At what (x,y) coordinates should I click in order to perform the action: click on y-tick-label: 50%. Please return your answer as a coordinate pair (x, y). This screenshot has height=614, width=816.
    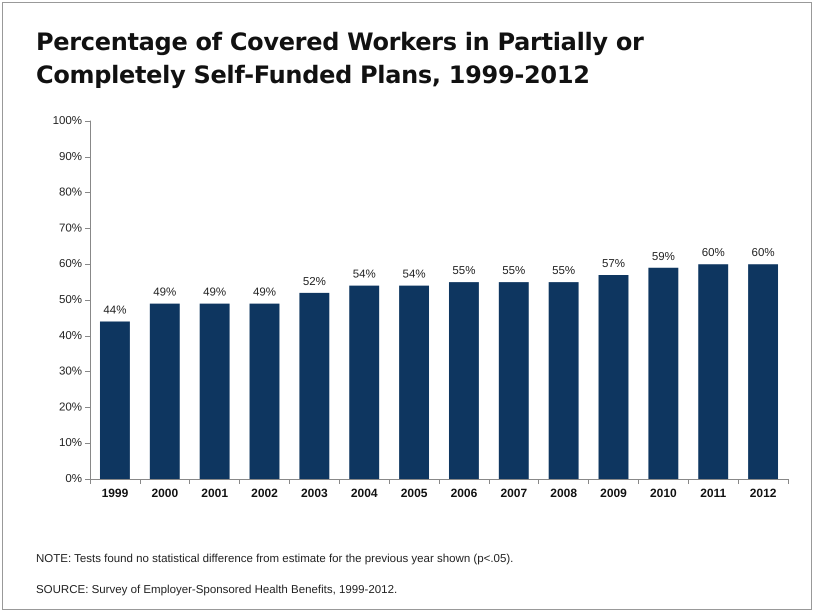
    Looking at the image, I should click on (70, 300).